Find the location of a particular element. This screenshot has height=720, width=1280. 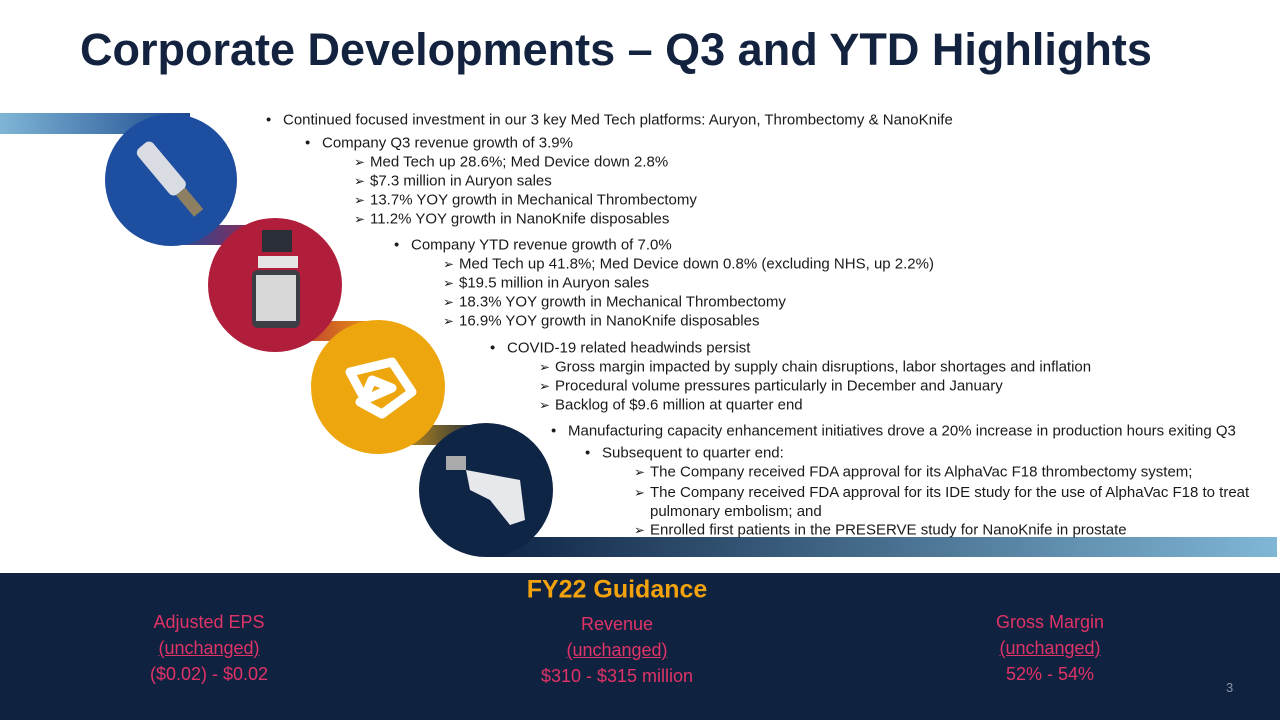

bullet: Company Q3 revenue growth of 3.9% is located at coordinates (439, 143).